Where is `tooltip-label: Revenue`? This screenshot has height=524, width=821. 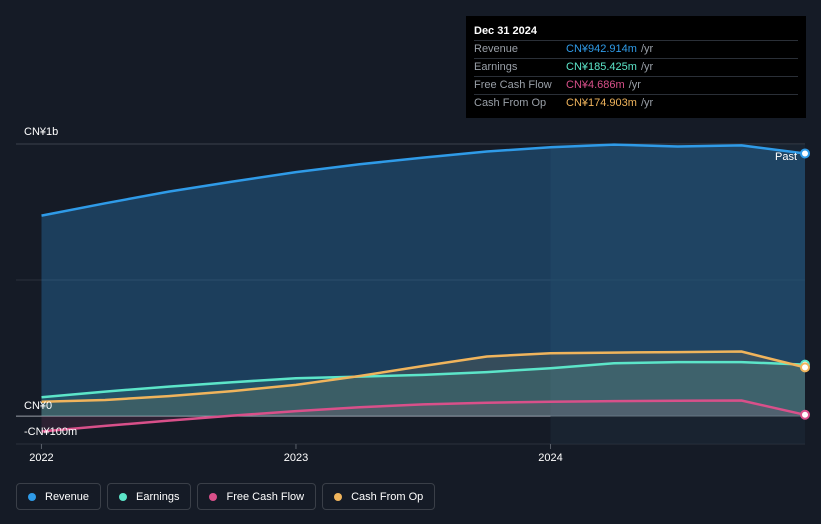 tooltip-label: Revenue is located at coordinates (496, 49).